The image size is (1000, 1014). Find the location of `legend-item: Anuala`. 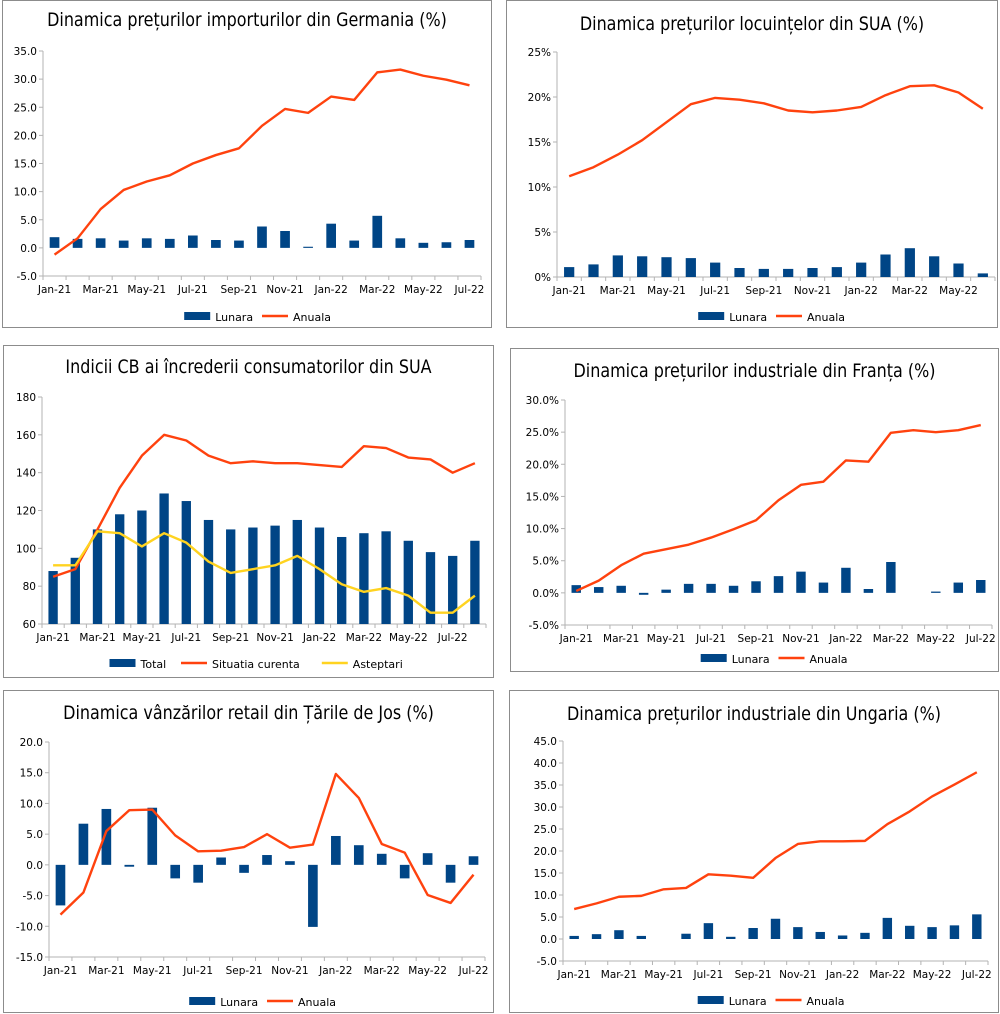

legend-item: Anuala is located at coordinates (810, 317).